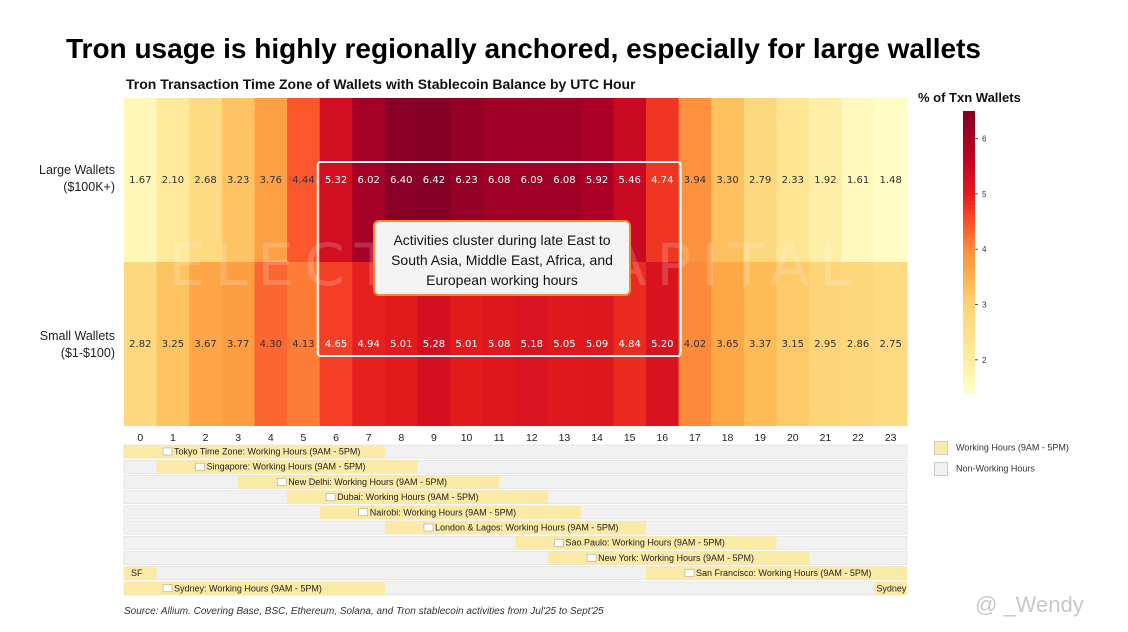 The height and width of the screenshot is (632, 1128). What do you see at coordinates (167, 451) in the screenshot?
I see `japan-flag-icon` at bounding box center [167, 451].